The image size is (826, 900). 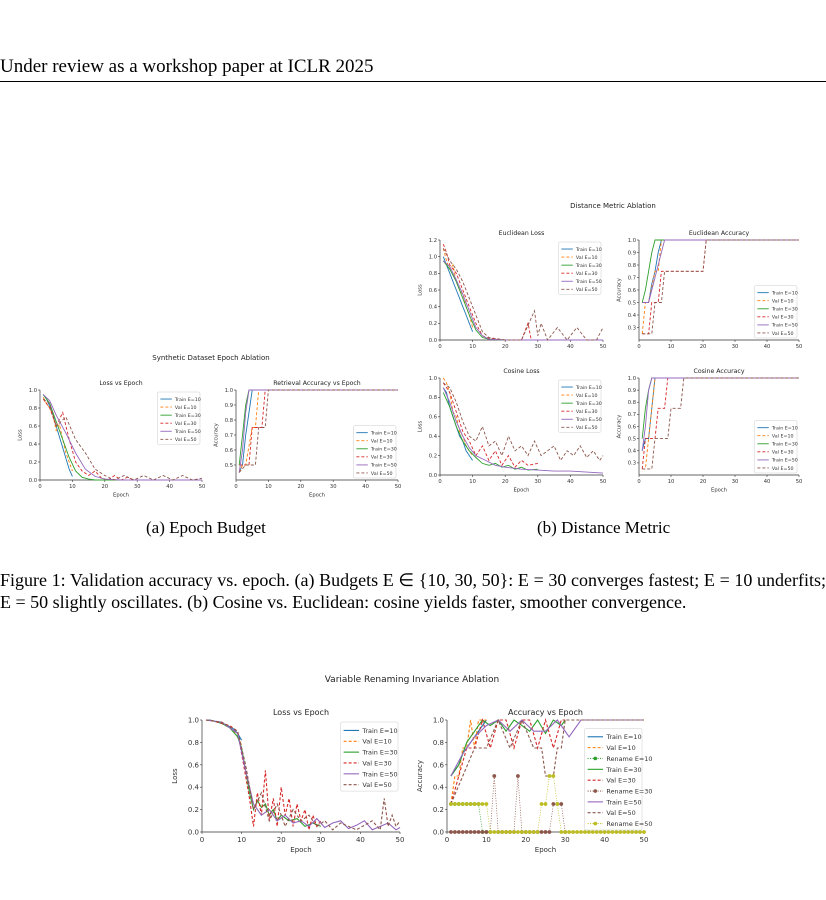 I want to click on legend-label: Rename E=30, so click(x=629, y=791).